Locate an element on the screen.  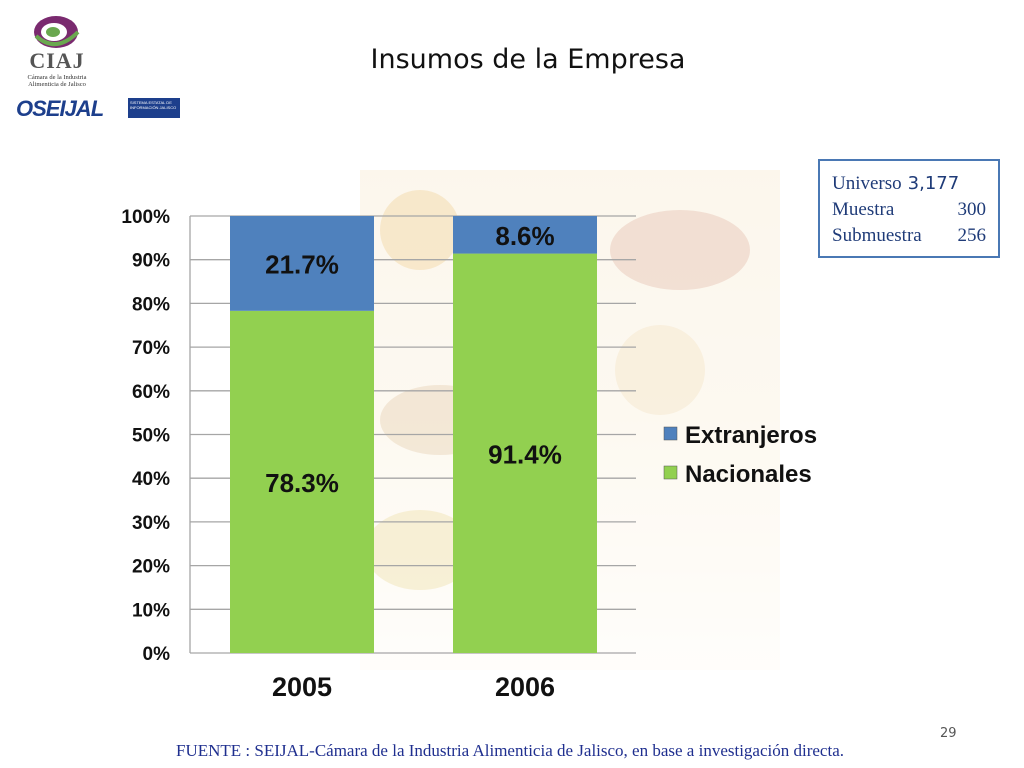
bar-data-label: 78.3% is located at coordinates (302, 483).